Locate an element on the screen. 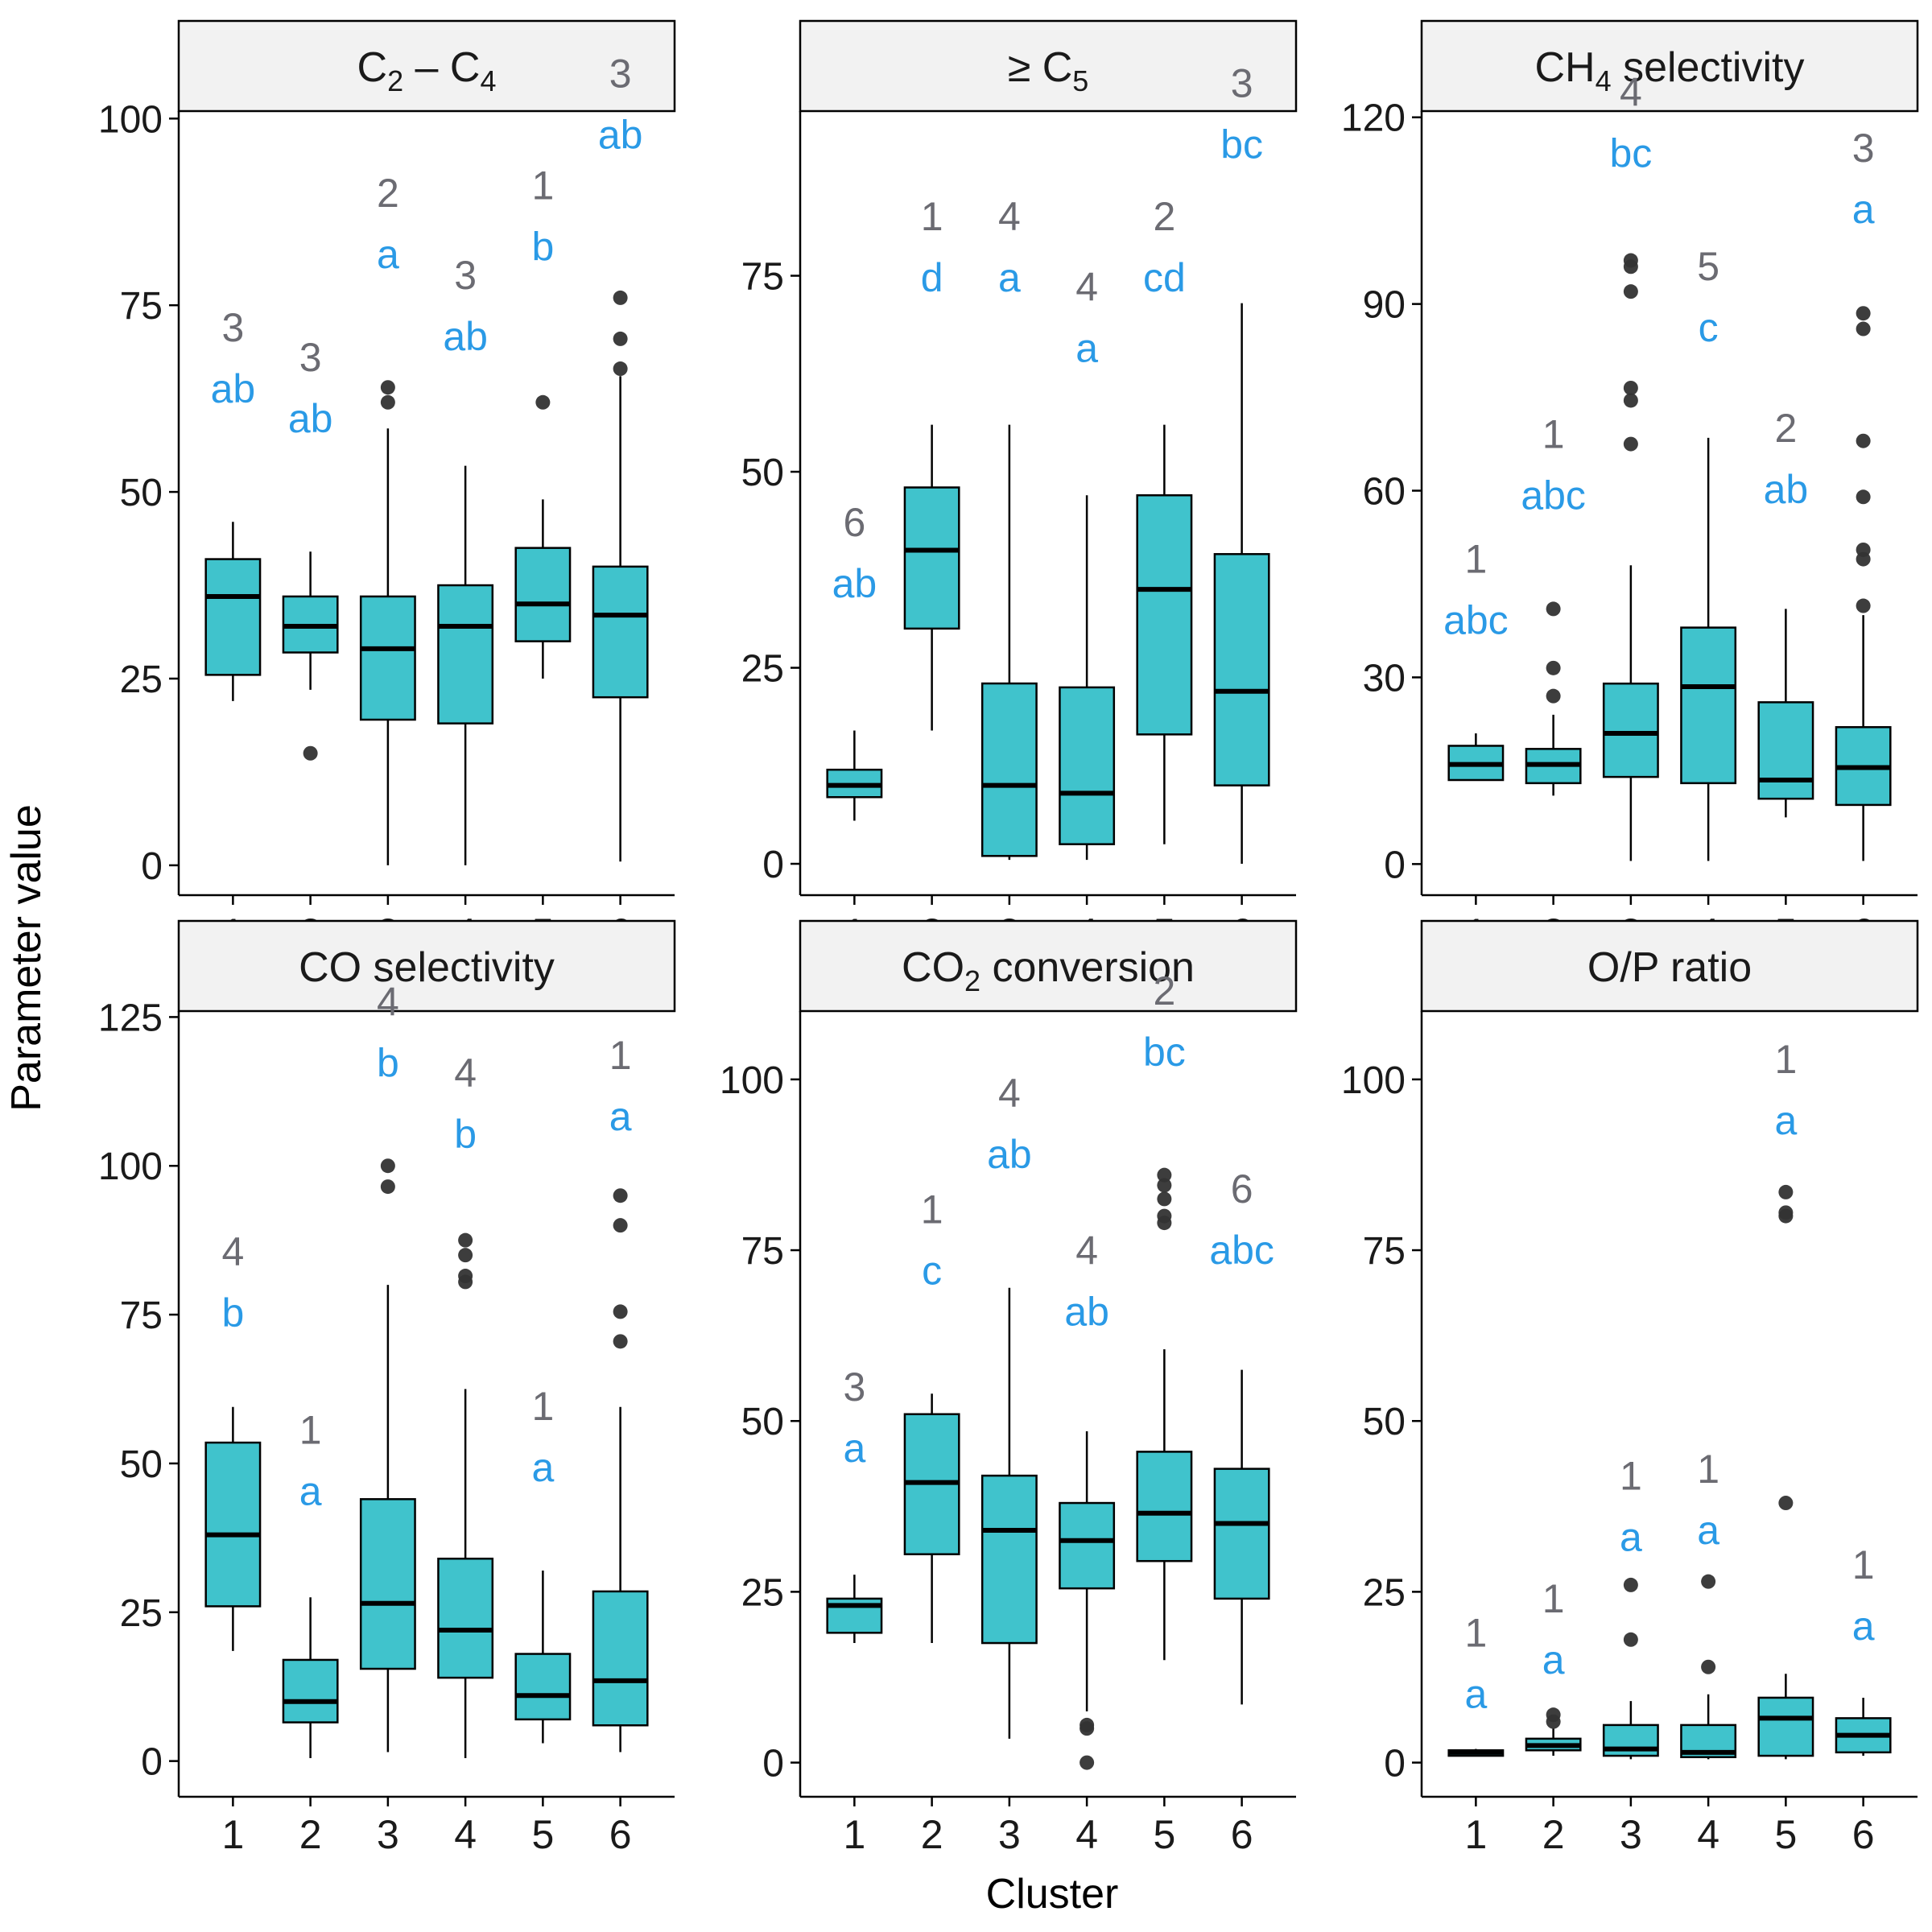 The height and width of the screenshot is (1932, 1932). box-cluster-6: bc 3 is located at coordinates (1241, 463).